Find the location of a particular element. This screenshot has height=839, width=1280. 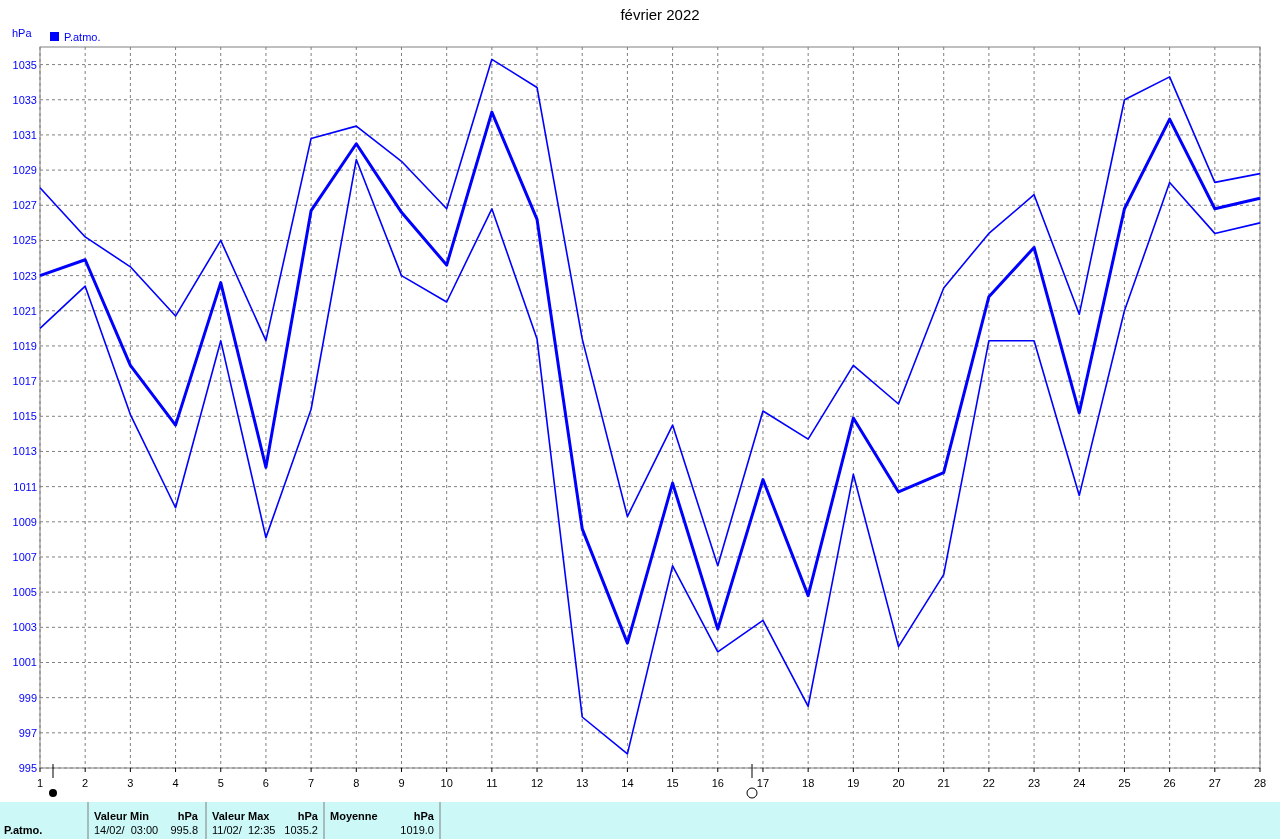

y-tick-label: 995 is located at coordinates (27, 768).